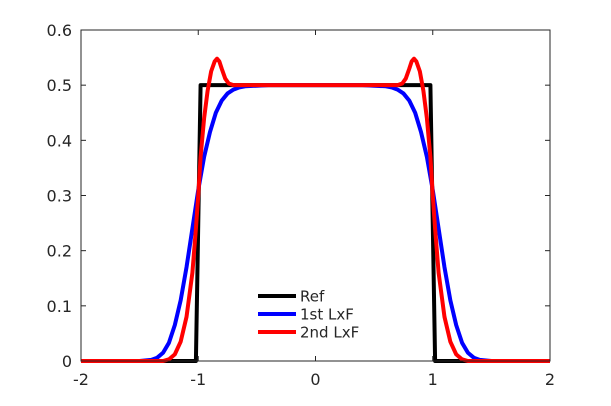 The image size is (611, 406). I want to click on y-tick-label: 0, so click(67, 361).